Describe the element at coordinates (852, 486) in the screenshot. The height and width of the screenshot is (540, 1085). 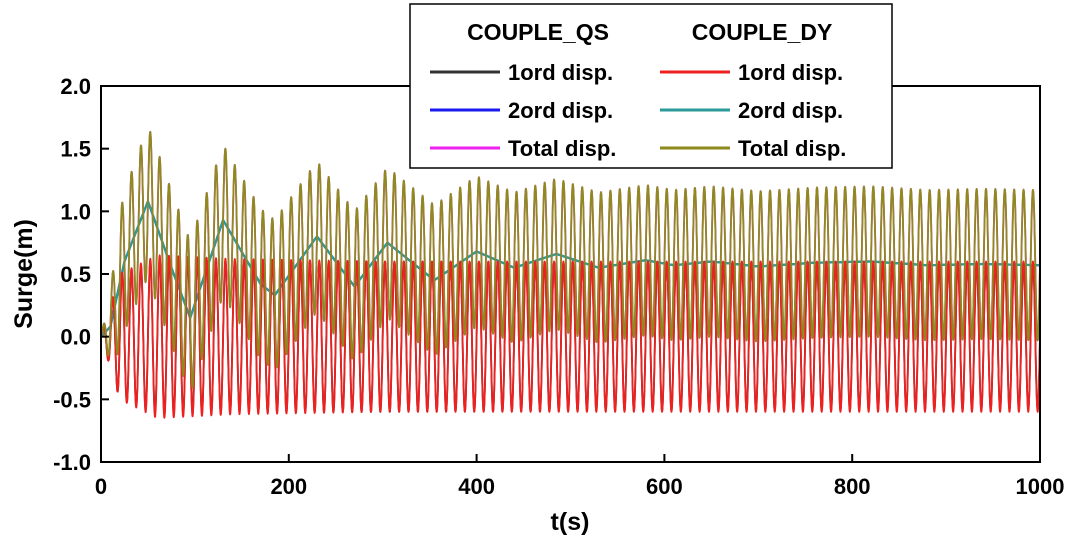
I see `x-tick-label: 800` at that location.